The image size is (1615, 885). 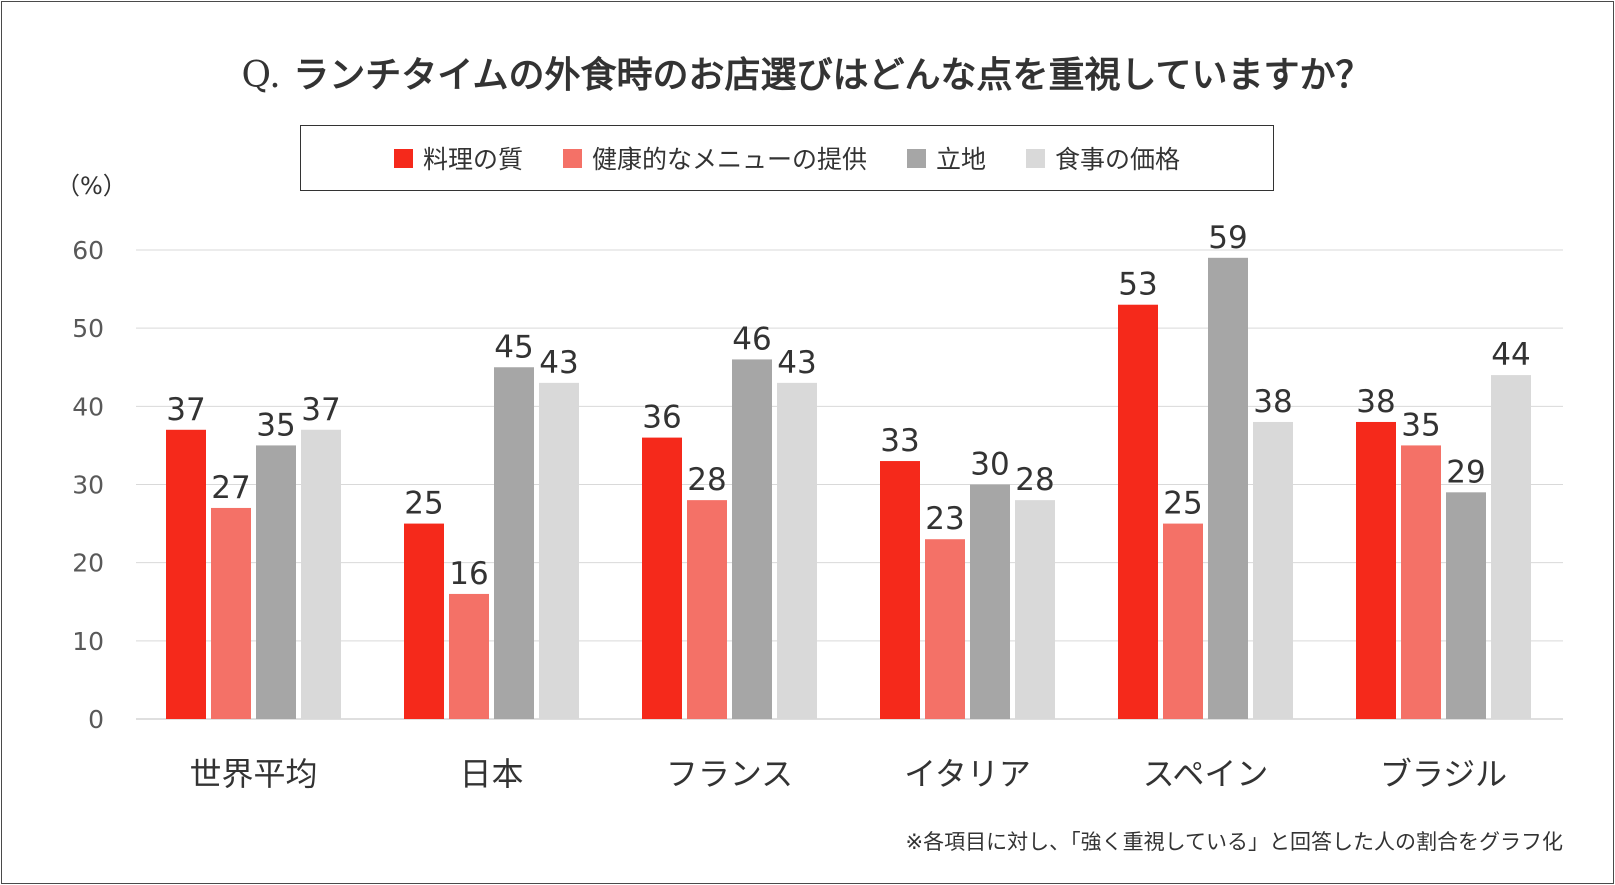 I want to click on y-axis-unit-label: （%）, so click(x=91, y=186).